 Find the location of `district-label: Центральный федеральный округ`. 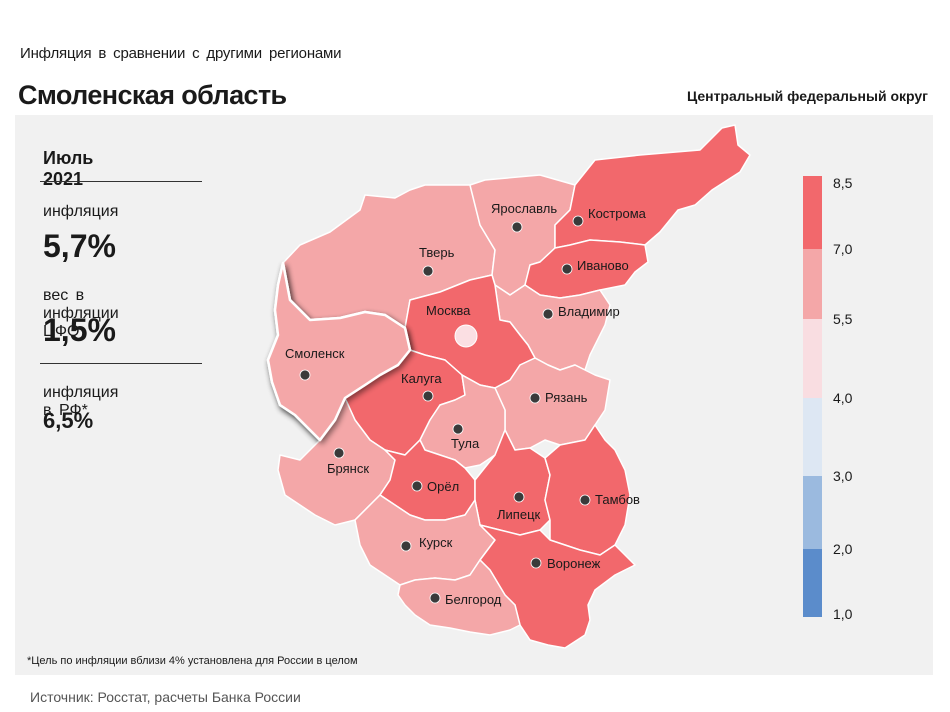

district-label: Центральный федеральный округ is located at coordinates (807, 96).